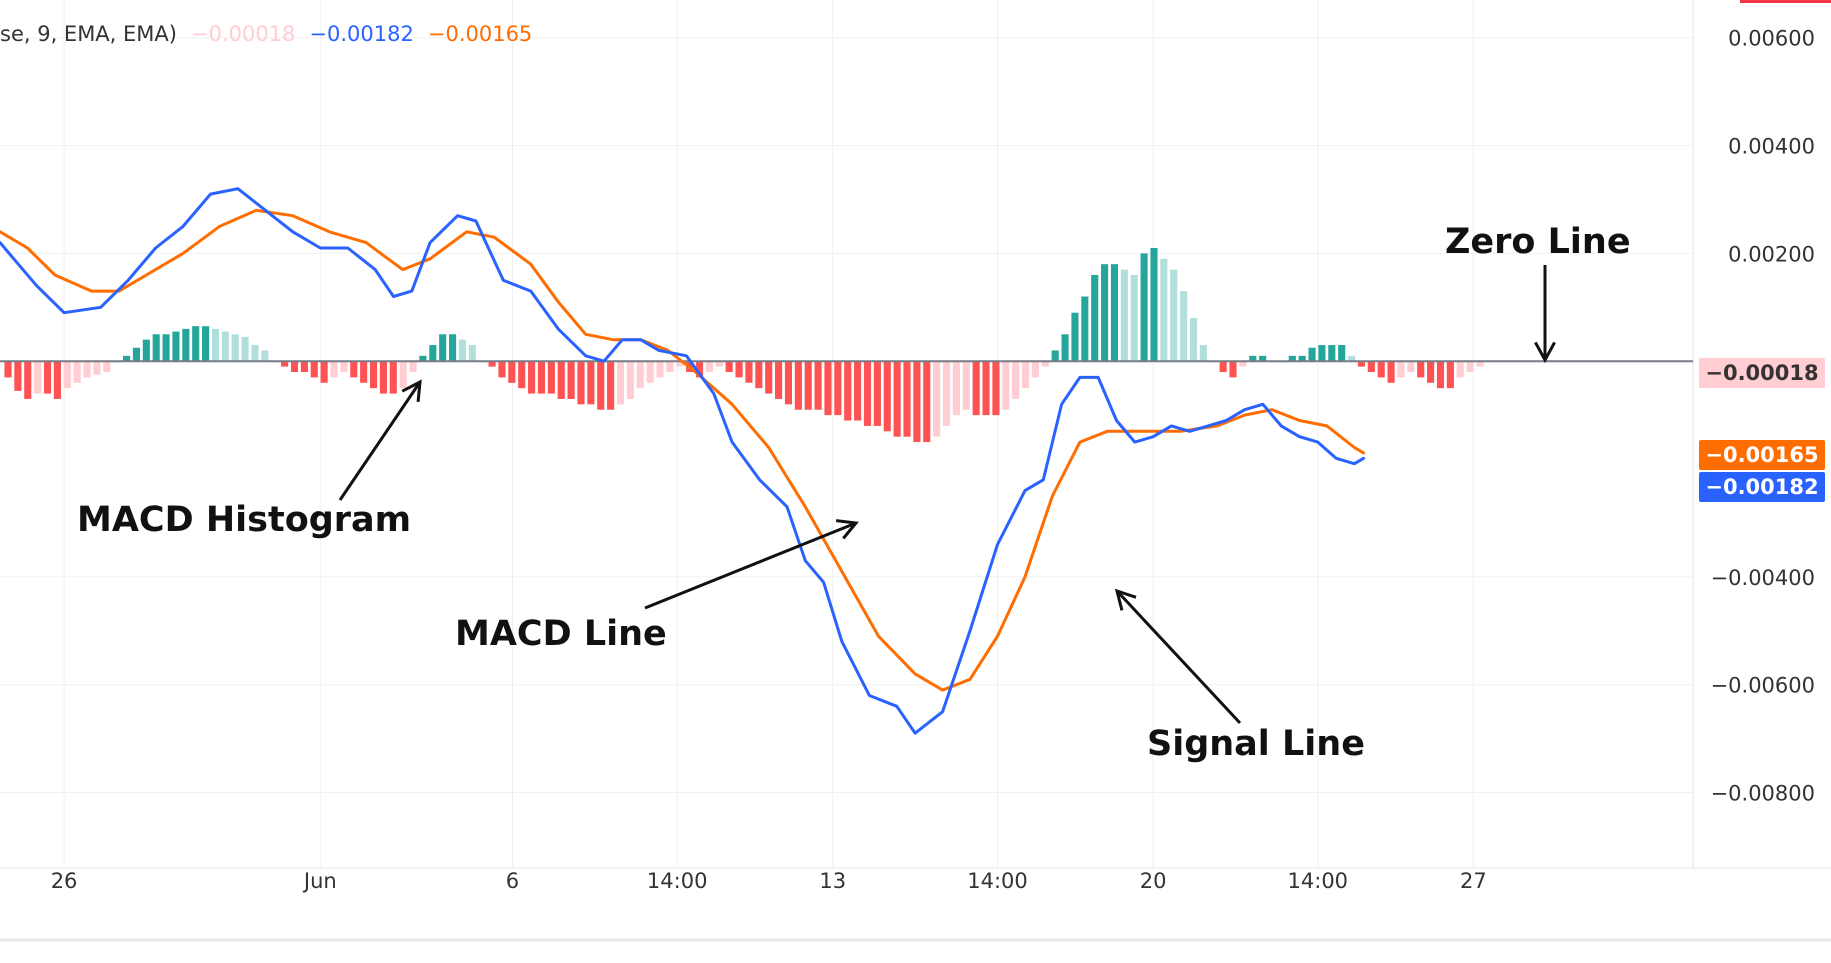  Describe the element at coordinates (1473, 881) in the screenshot. I see `x-tick-label: 27` at that location.